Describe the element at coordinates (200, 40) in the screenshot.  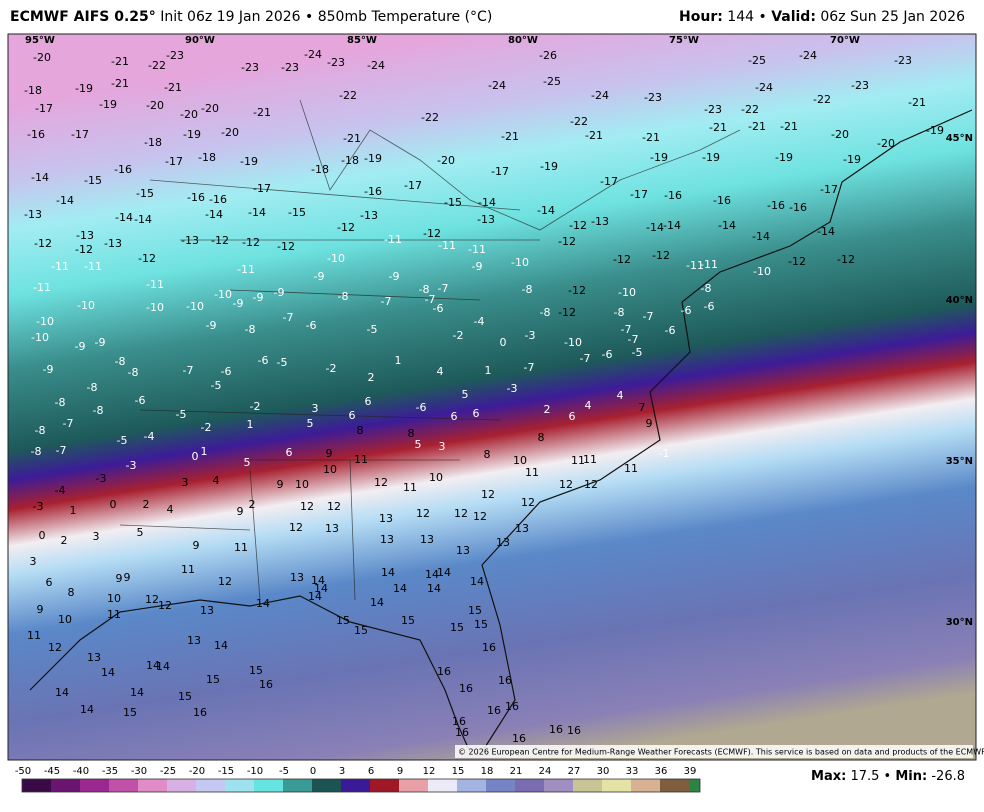
I see `lon-label: 90°W` at that location.